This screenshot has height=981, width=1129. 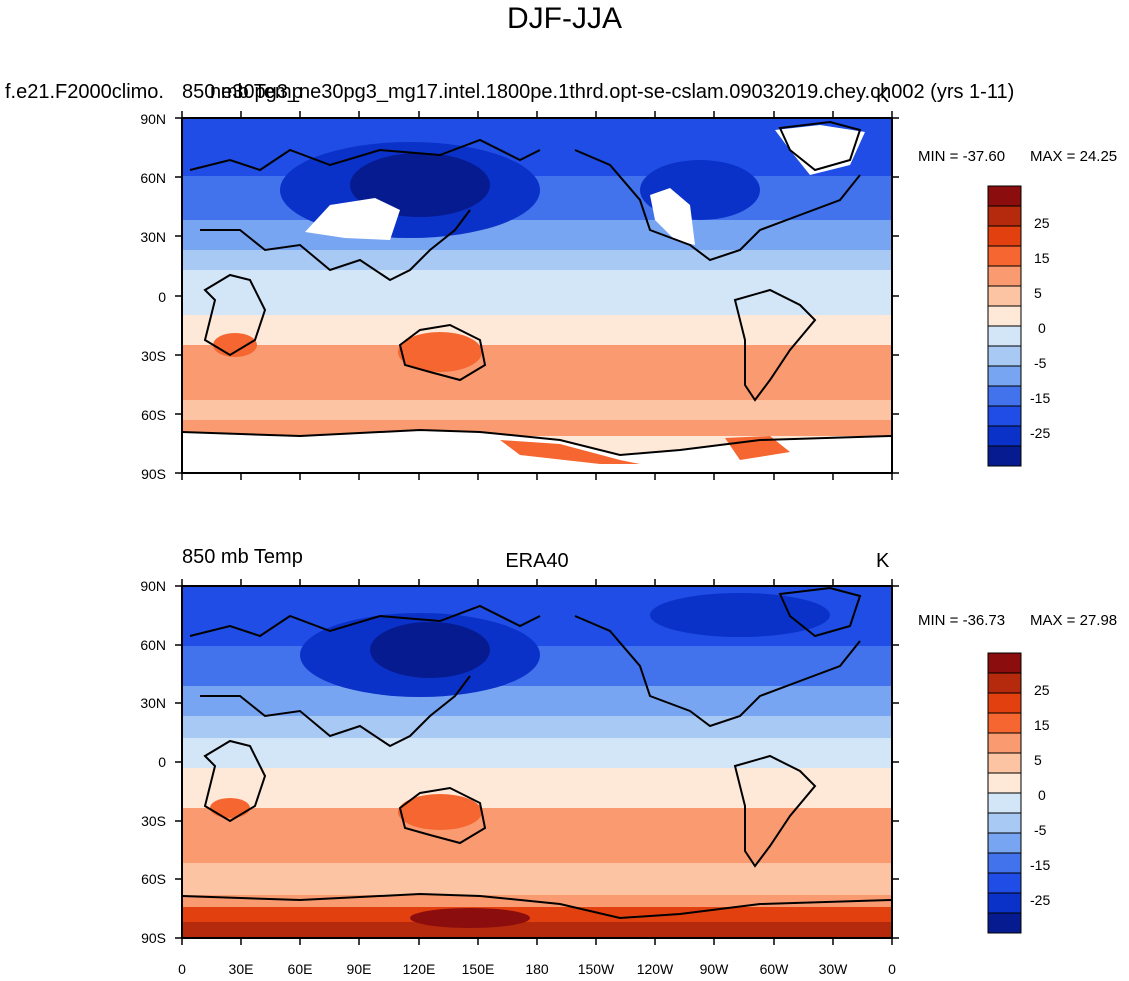 I want to click on lon-label: 120W, so click(x=655, y=969).